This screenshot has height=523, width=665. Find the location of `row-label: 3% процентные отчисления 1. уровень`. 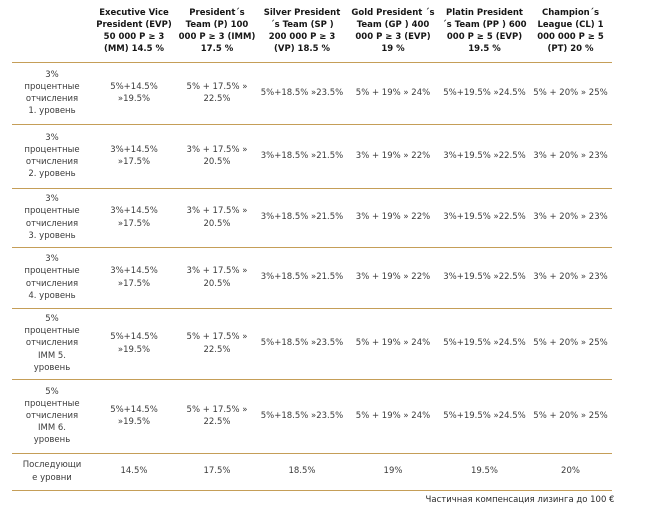

row-label: 3% процентные отчисления 1. уровень is located at coordinates (52, 93).